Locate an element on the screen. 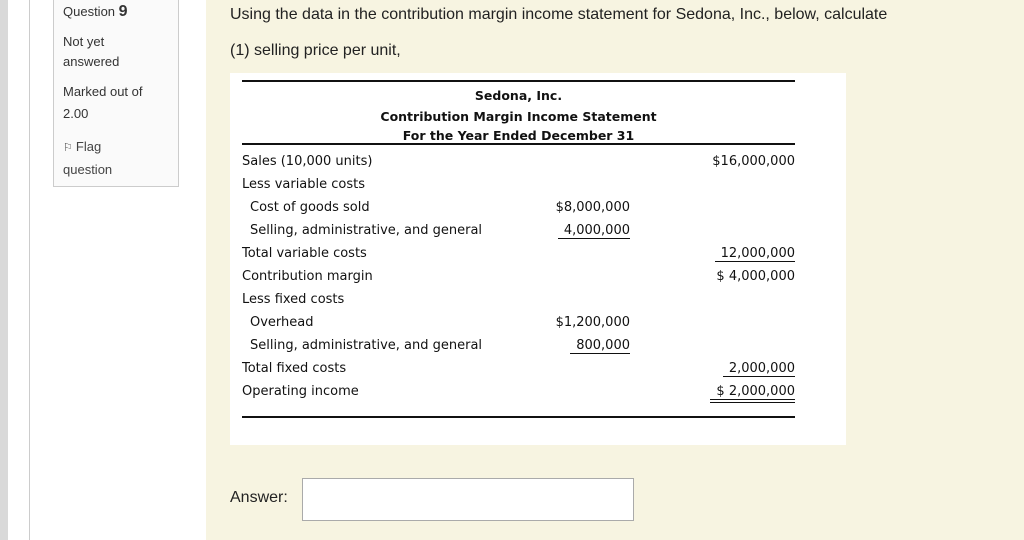 The image size is (1024, 540). statement-row: Overhead $1,200,000 is located at coordinates (538, 323).